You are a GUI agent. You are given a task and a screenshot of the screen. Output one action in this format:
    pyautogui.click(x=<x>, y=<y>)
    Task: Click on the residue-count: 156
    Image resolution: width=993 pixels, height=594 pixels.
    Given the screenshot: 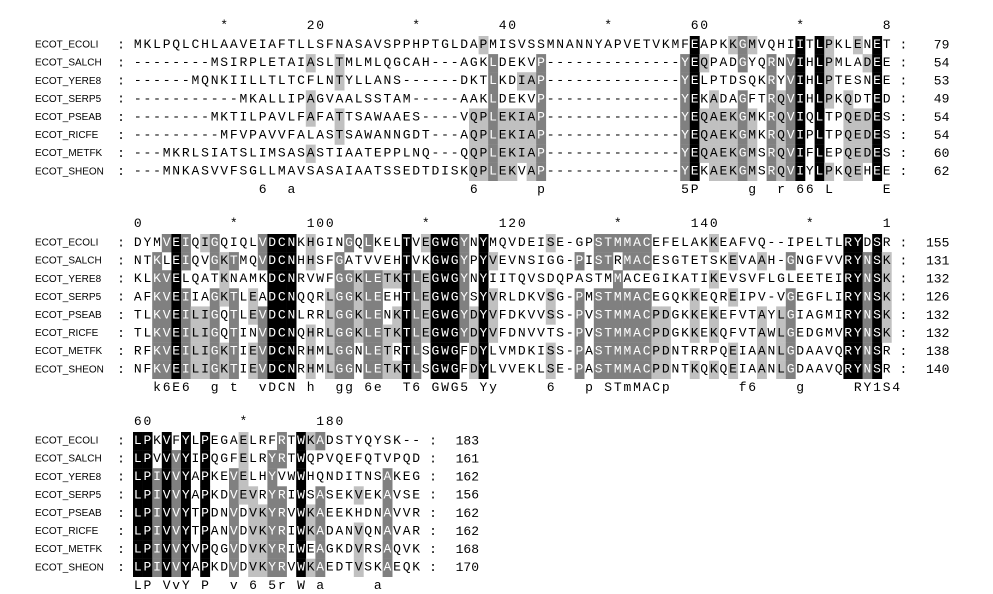 What is the action you would take?
    pyautogui.click(x=467, y=495)
    